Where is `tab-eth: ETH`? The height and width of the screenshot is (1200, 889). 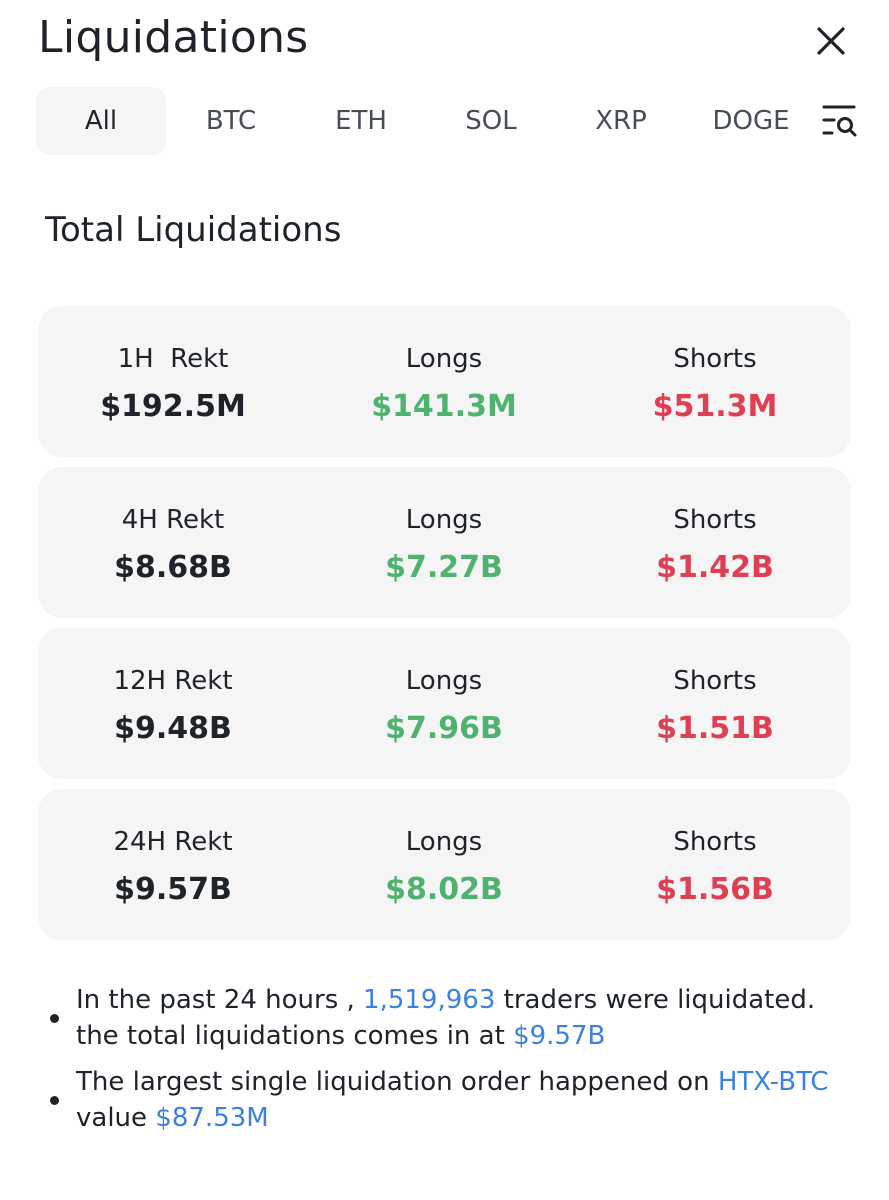
tab-eth: ETH is located at coordinates (361, 121).